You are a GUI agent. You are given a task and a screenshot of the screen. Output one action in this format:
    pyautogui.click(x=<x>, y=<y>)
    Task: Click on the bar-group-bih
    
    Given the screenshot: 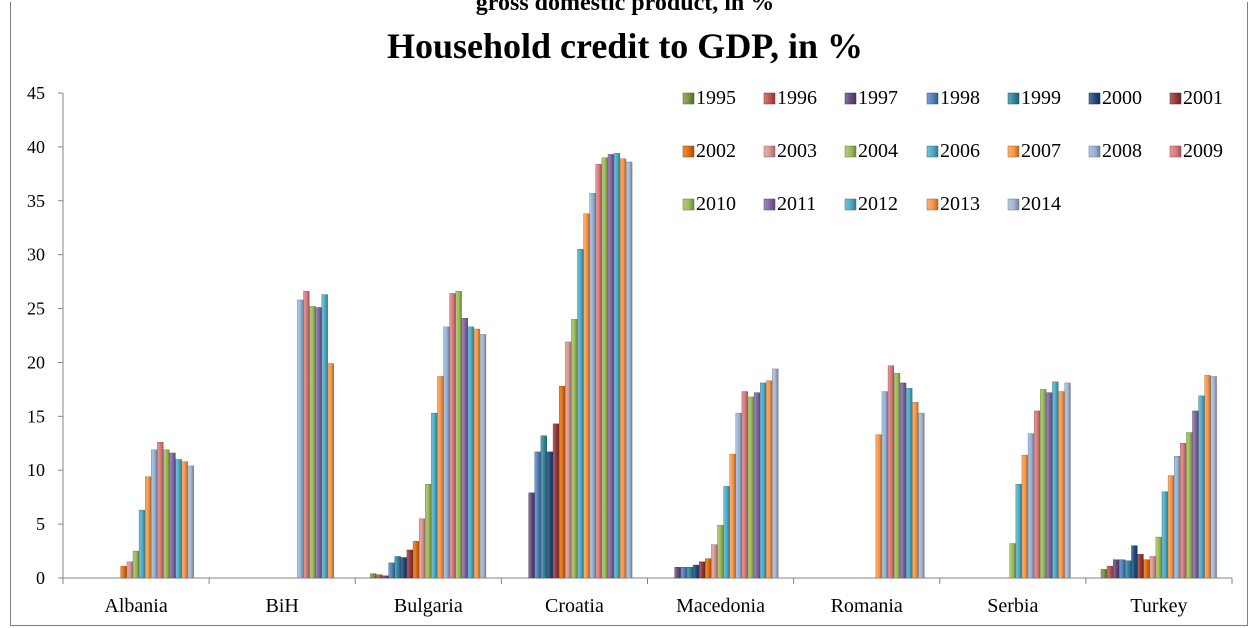 What is the action you would take?
    pyautogui.click(x=315, y=435)
    